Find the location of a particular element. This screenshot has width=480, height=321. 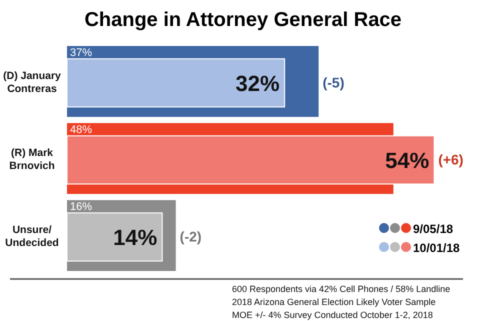

data-label: 37% is located at coordinates (81, 53).